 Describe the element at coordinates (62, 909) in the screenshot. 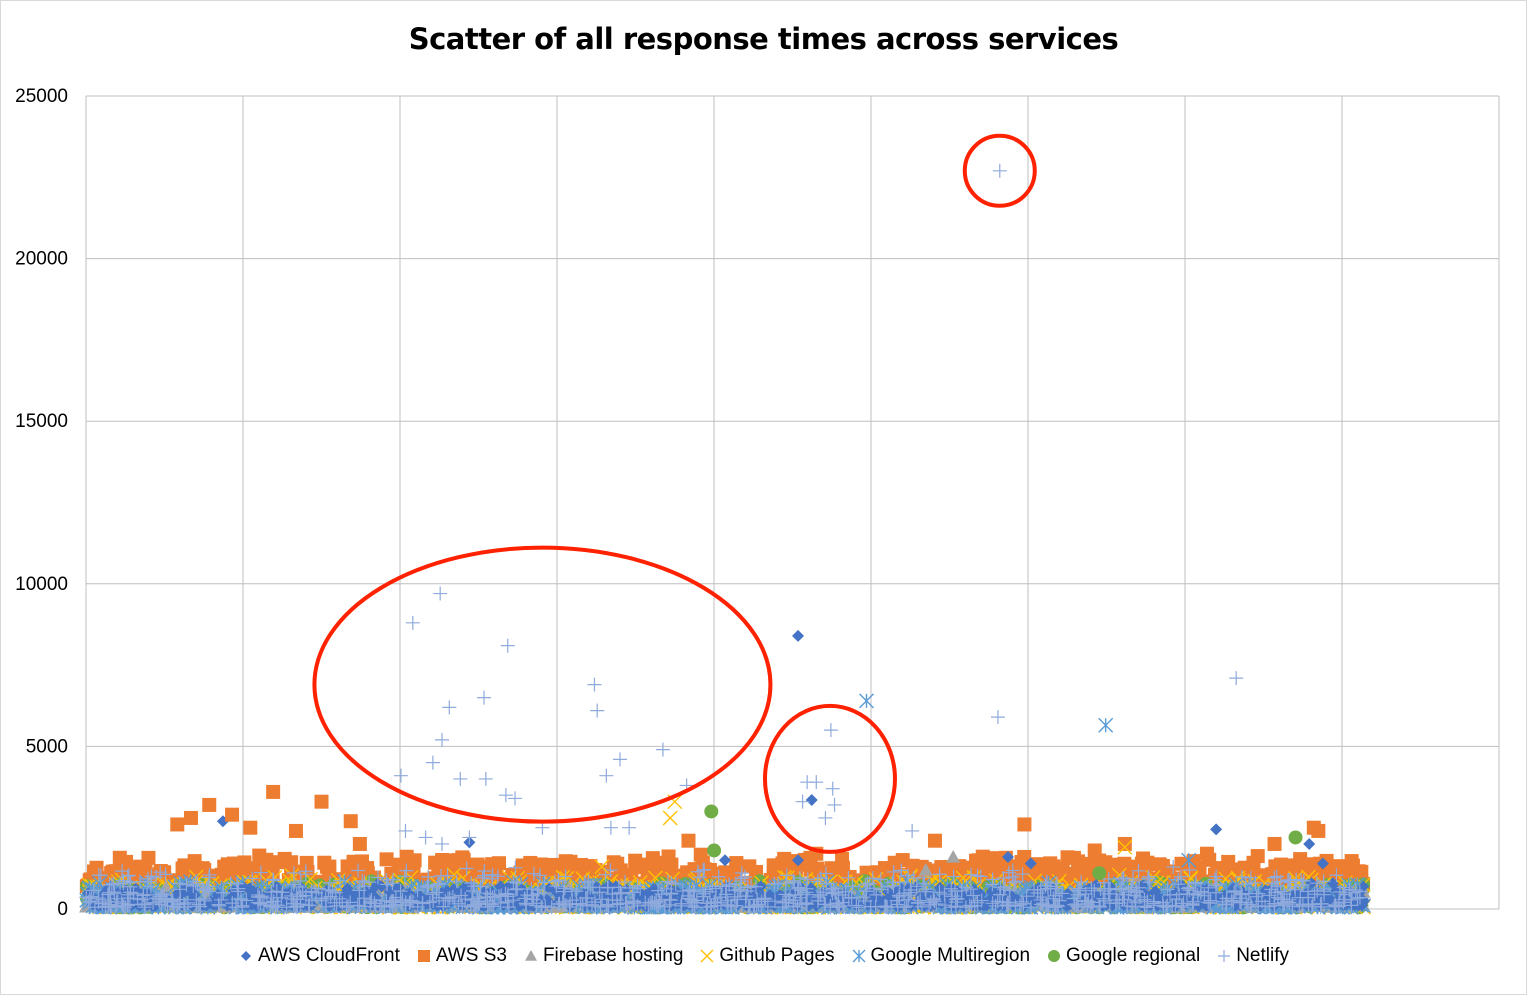

I see `y-tick-label: 0` at that location.